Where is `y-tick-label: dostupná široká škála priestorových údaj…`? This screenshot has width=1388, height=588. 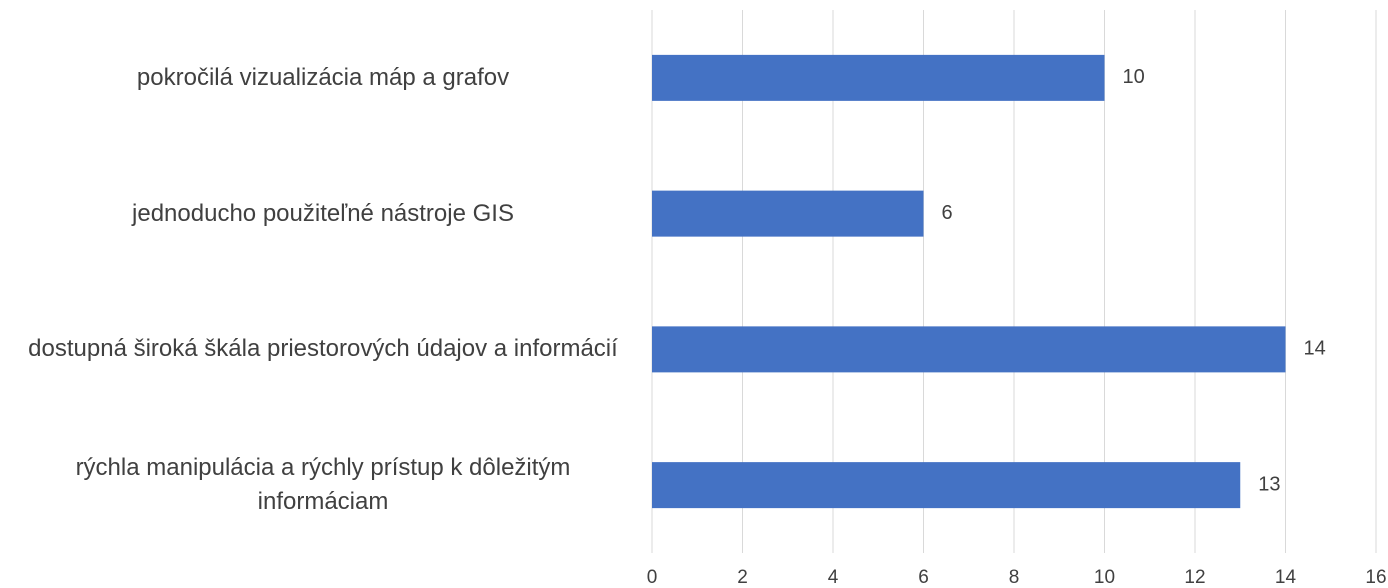 y-tick-label: dostupná široká škála priestorových údaj… is located at coordinates (323, 349).